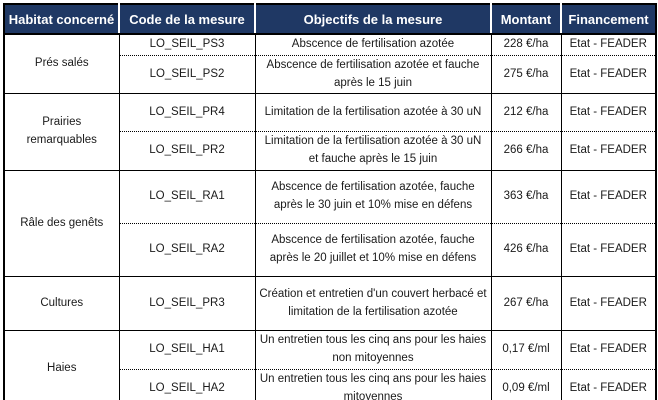 The height and width of the screenshot is (400, 658). I want to click on amount-cell: 363 €/ha, so click(526, 197).